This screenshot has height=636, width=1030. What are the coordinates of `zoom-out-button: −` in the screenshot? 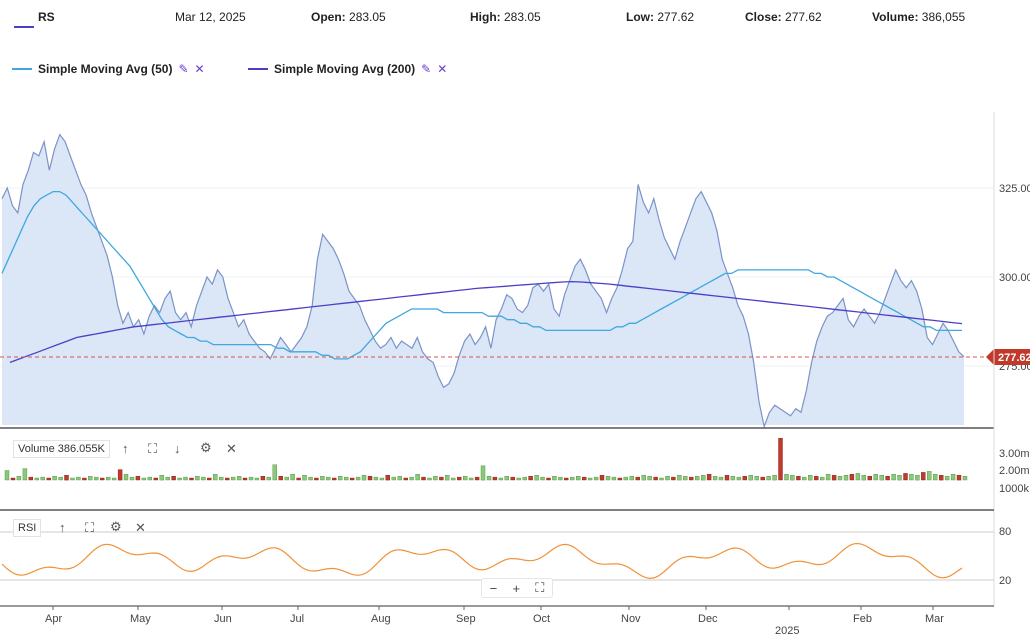 It's located at (493, 588).